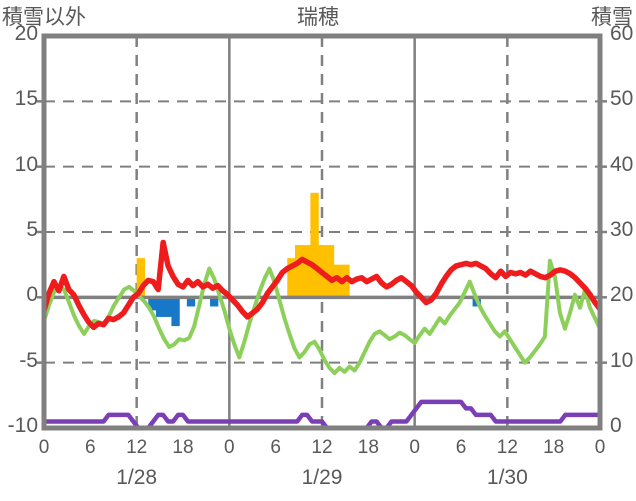 The image size is (636, 501). Describe the element at coordinates (622, 295) in the screenshot. I see `y2-axis-tick-label: 20` at that location.